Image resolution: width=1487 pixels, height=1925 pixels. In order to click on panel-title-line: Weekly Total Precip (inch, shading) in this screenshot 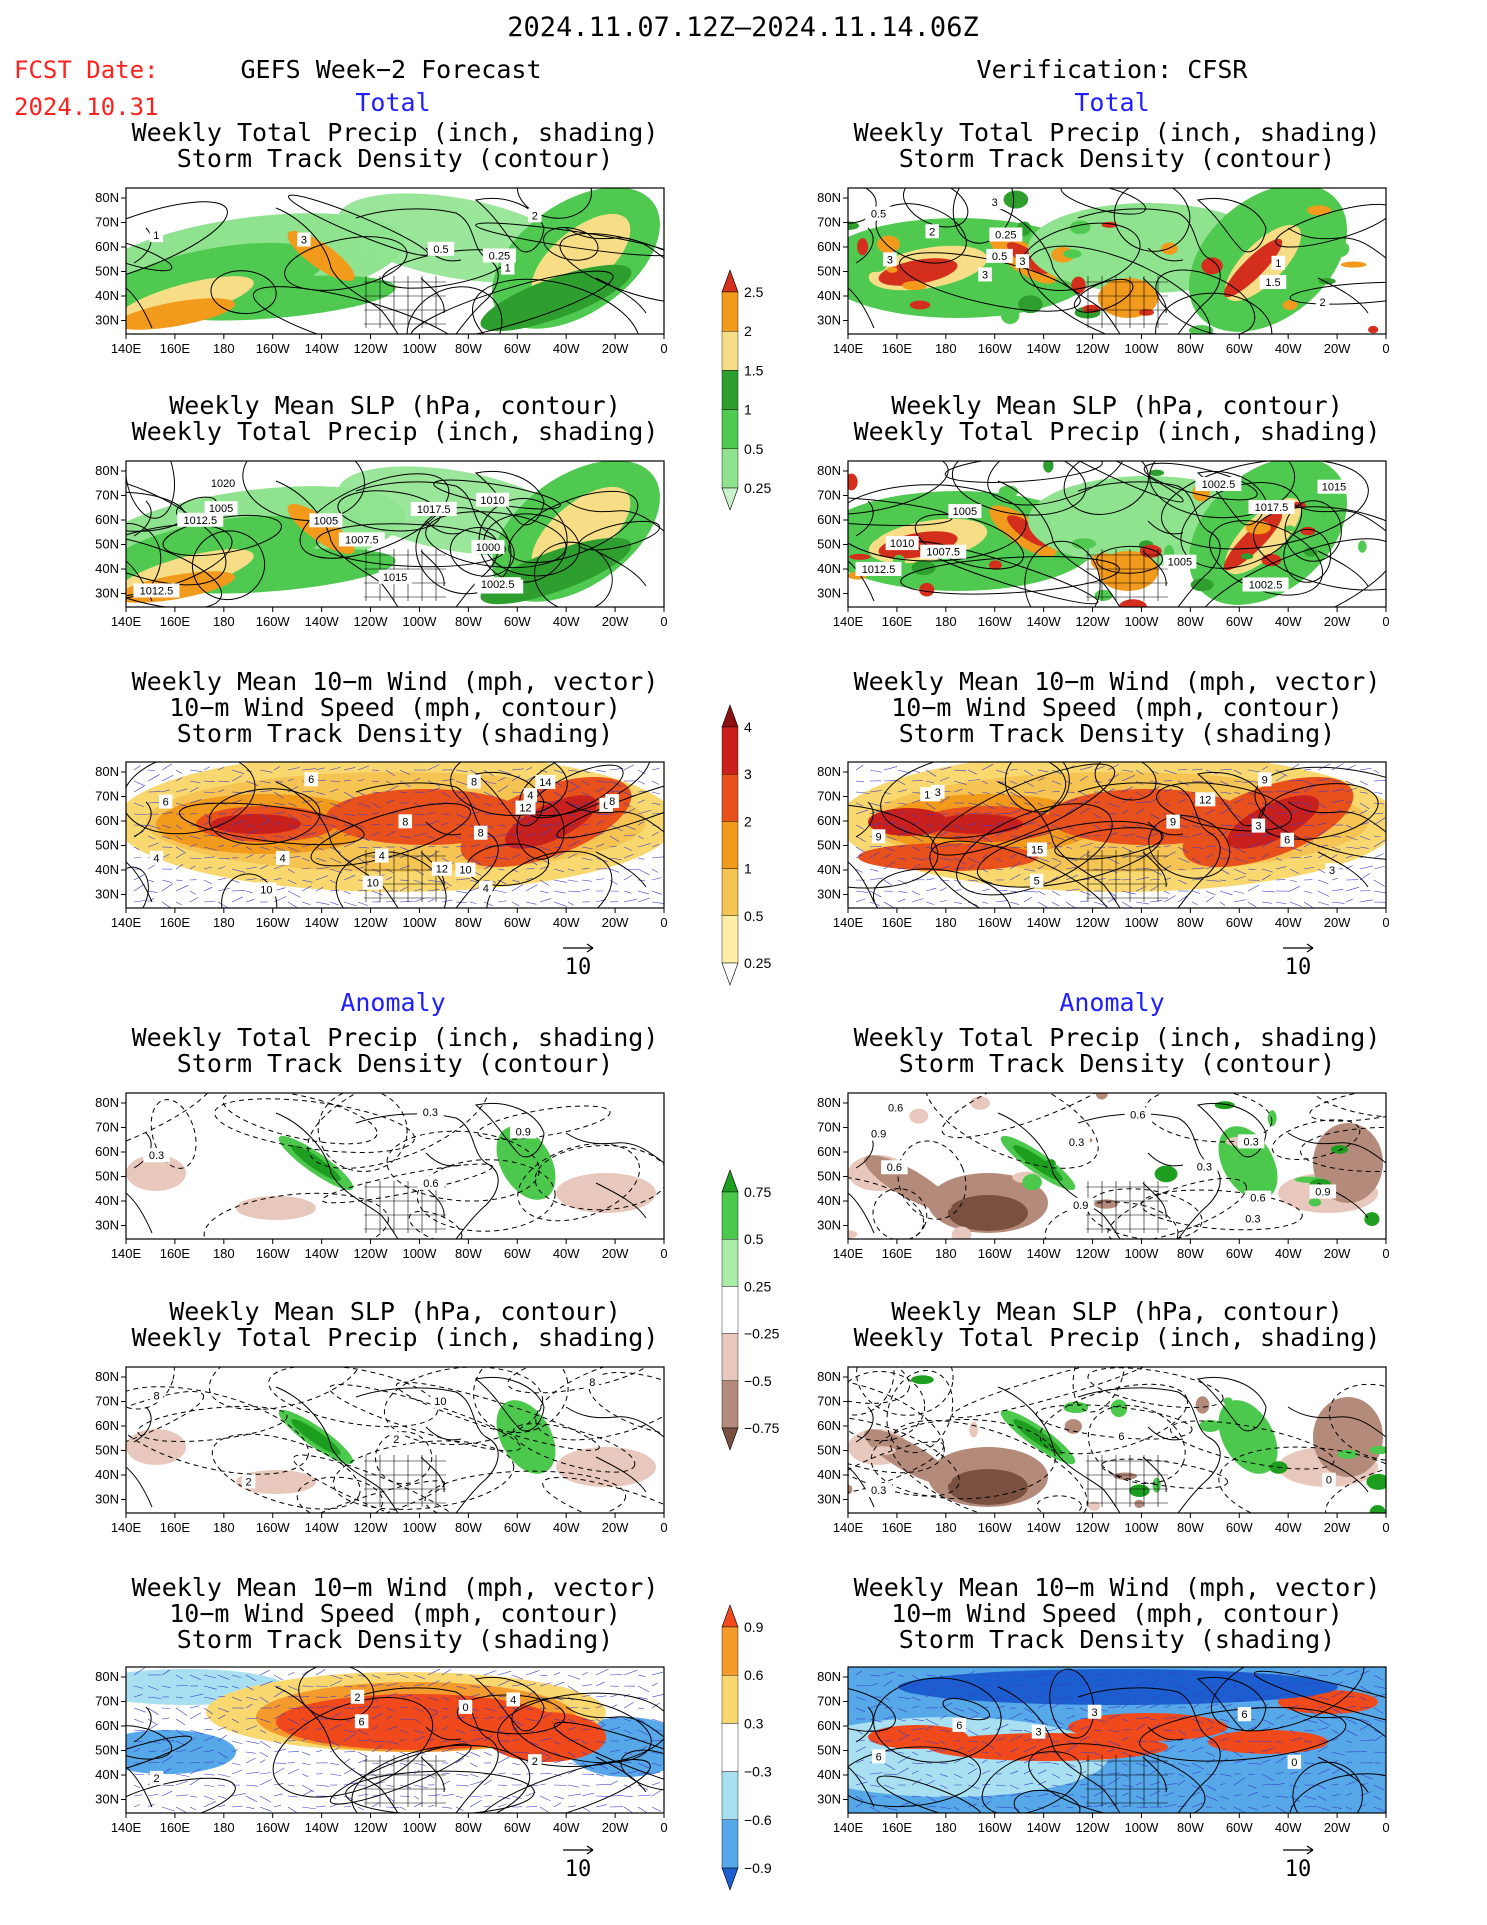, I will do `click(1117, 1337)`.